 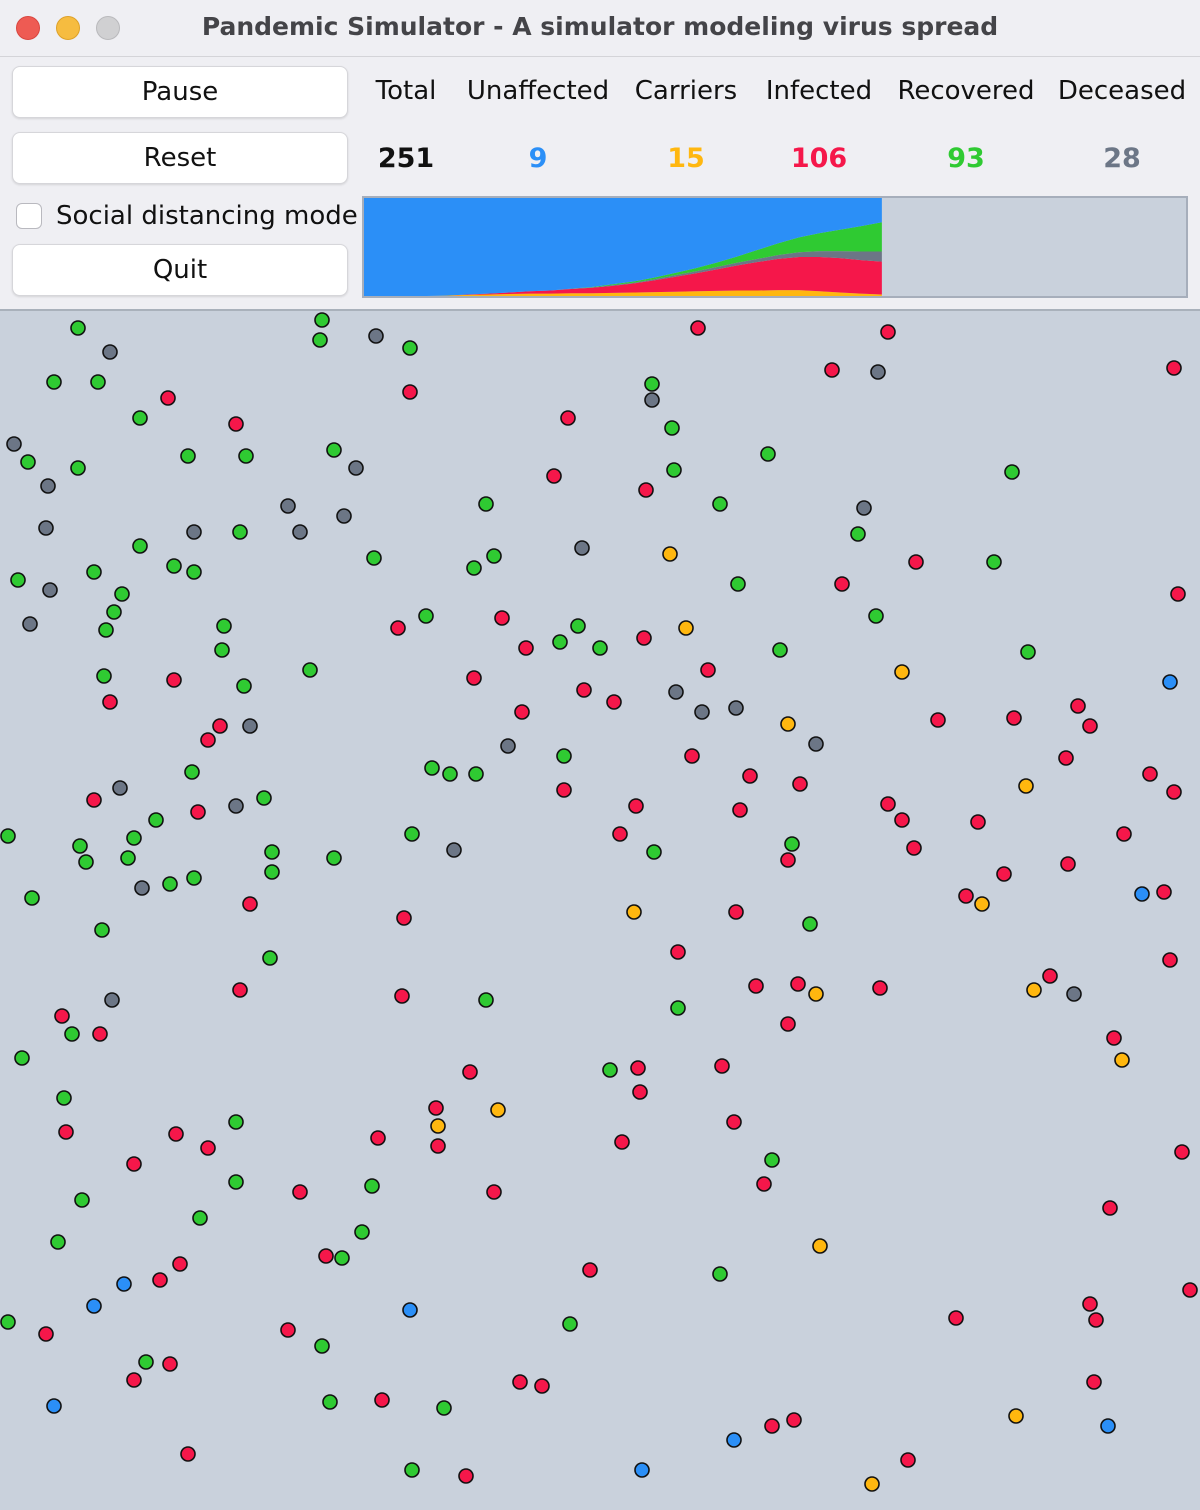 I want to click on maximize-window-button, so click(x=108, y=28).